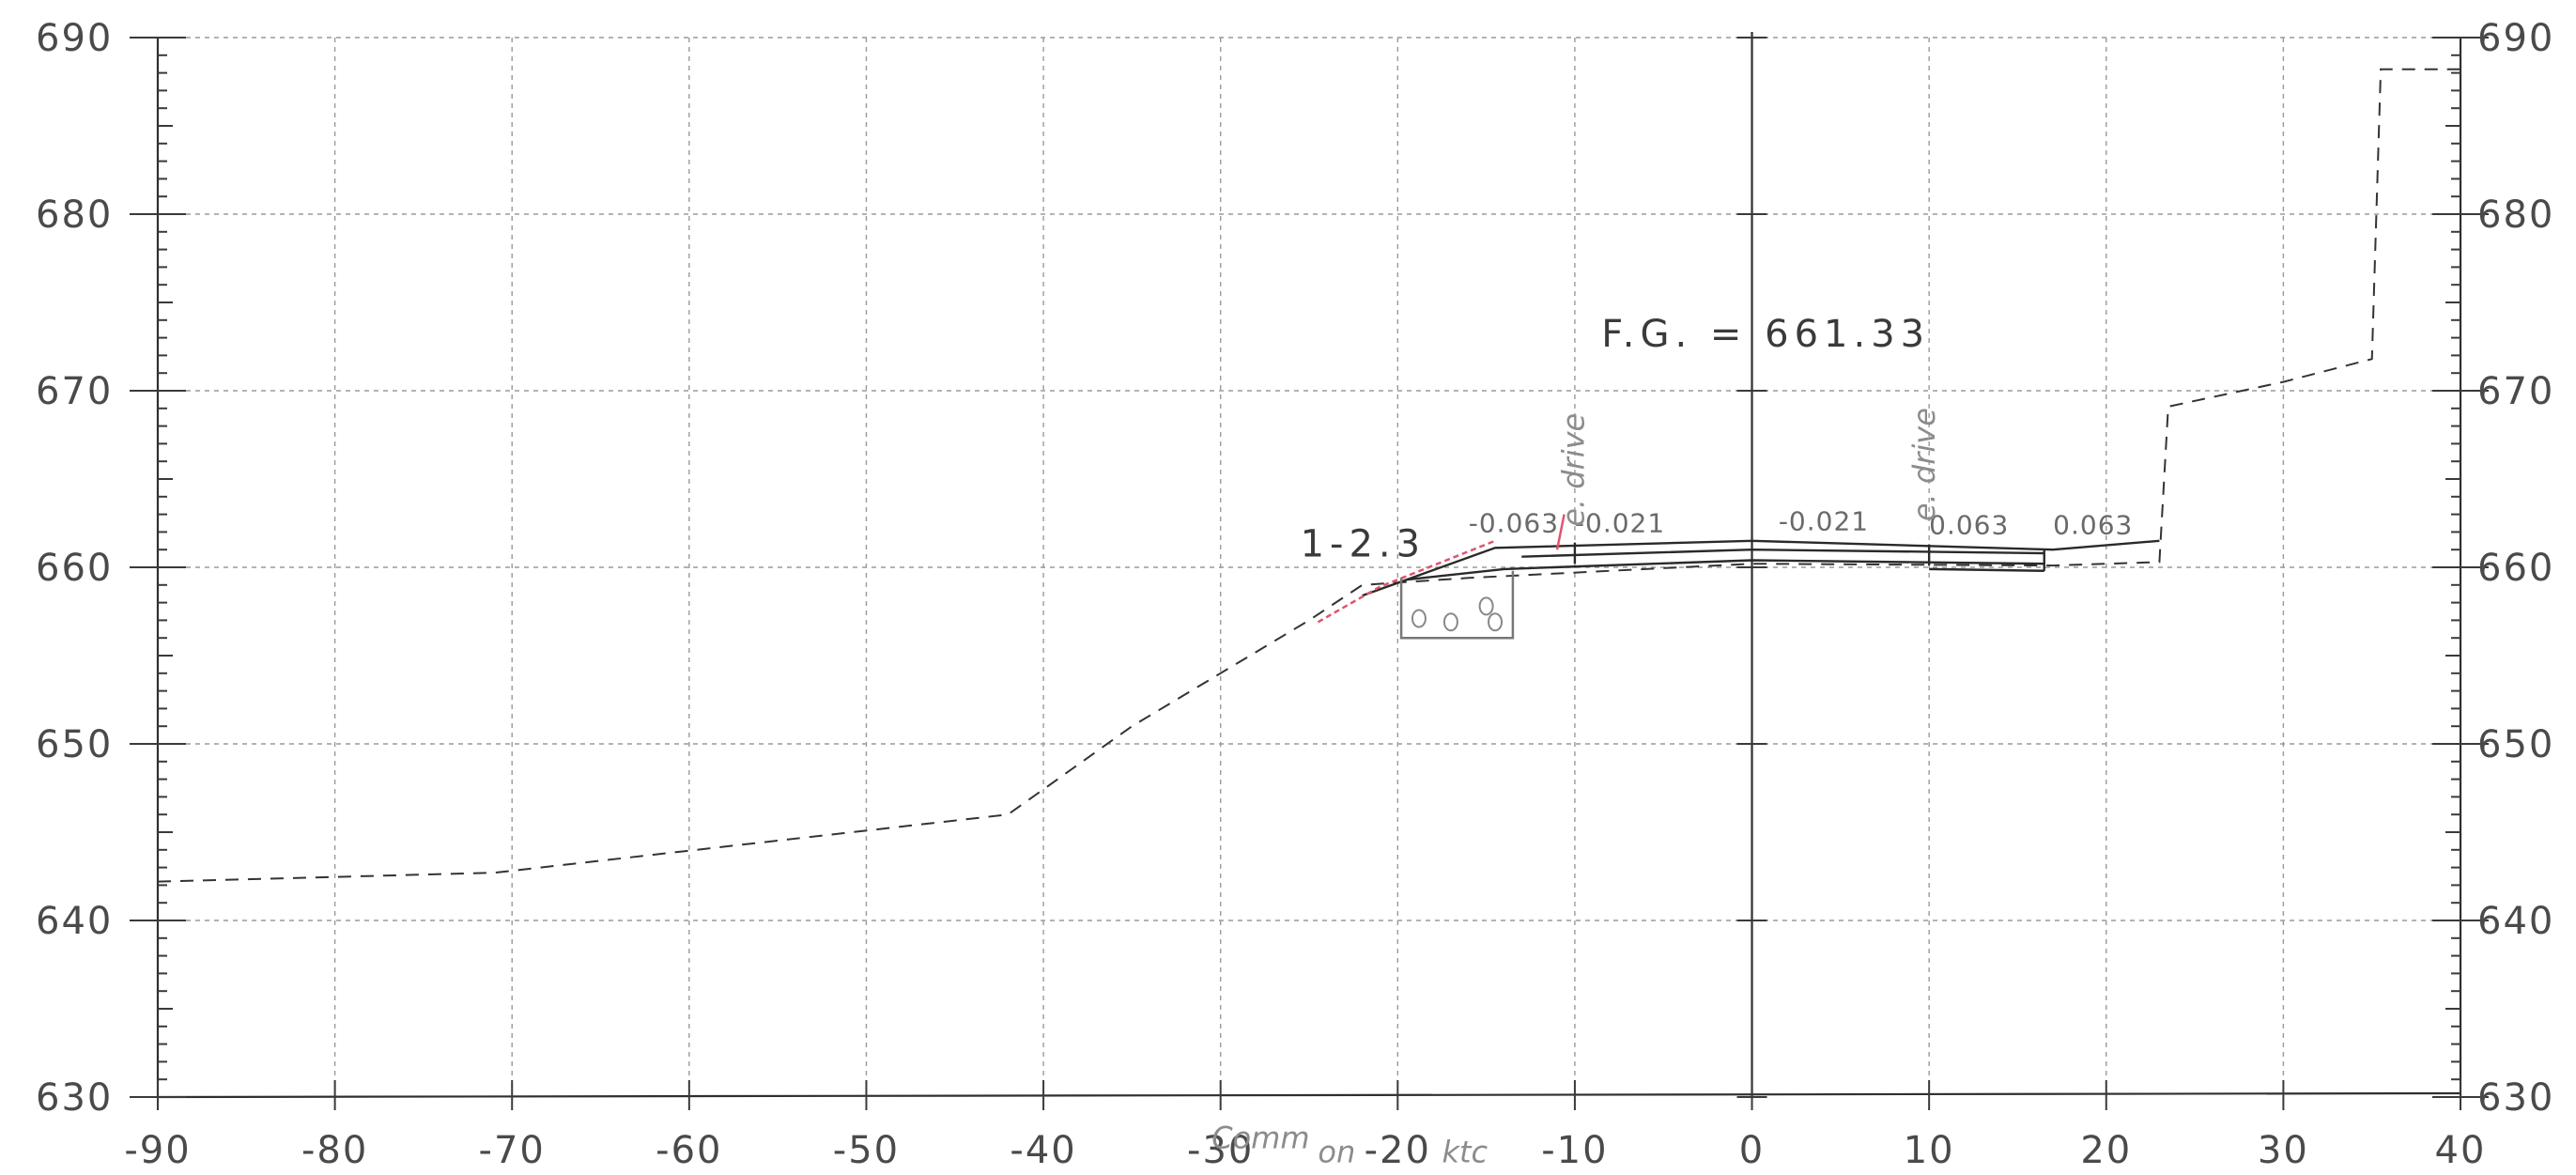 Image resolution: width=2576 pixels, height=1175 pixels. What do you see at coordinates (1043, 1149) in the screenshot?
I see `x-tick-label: -40` at bounding box center [1043, 1149].